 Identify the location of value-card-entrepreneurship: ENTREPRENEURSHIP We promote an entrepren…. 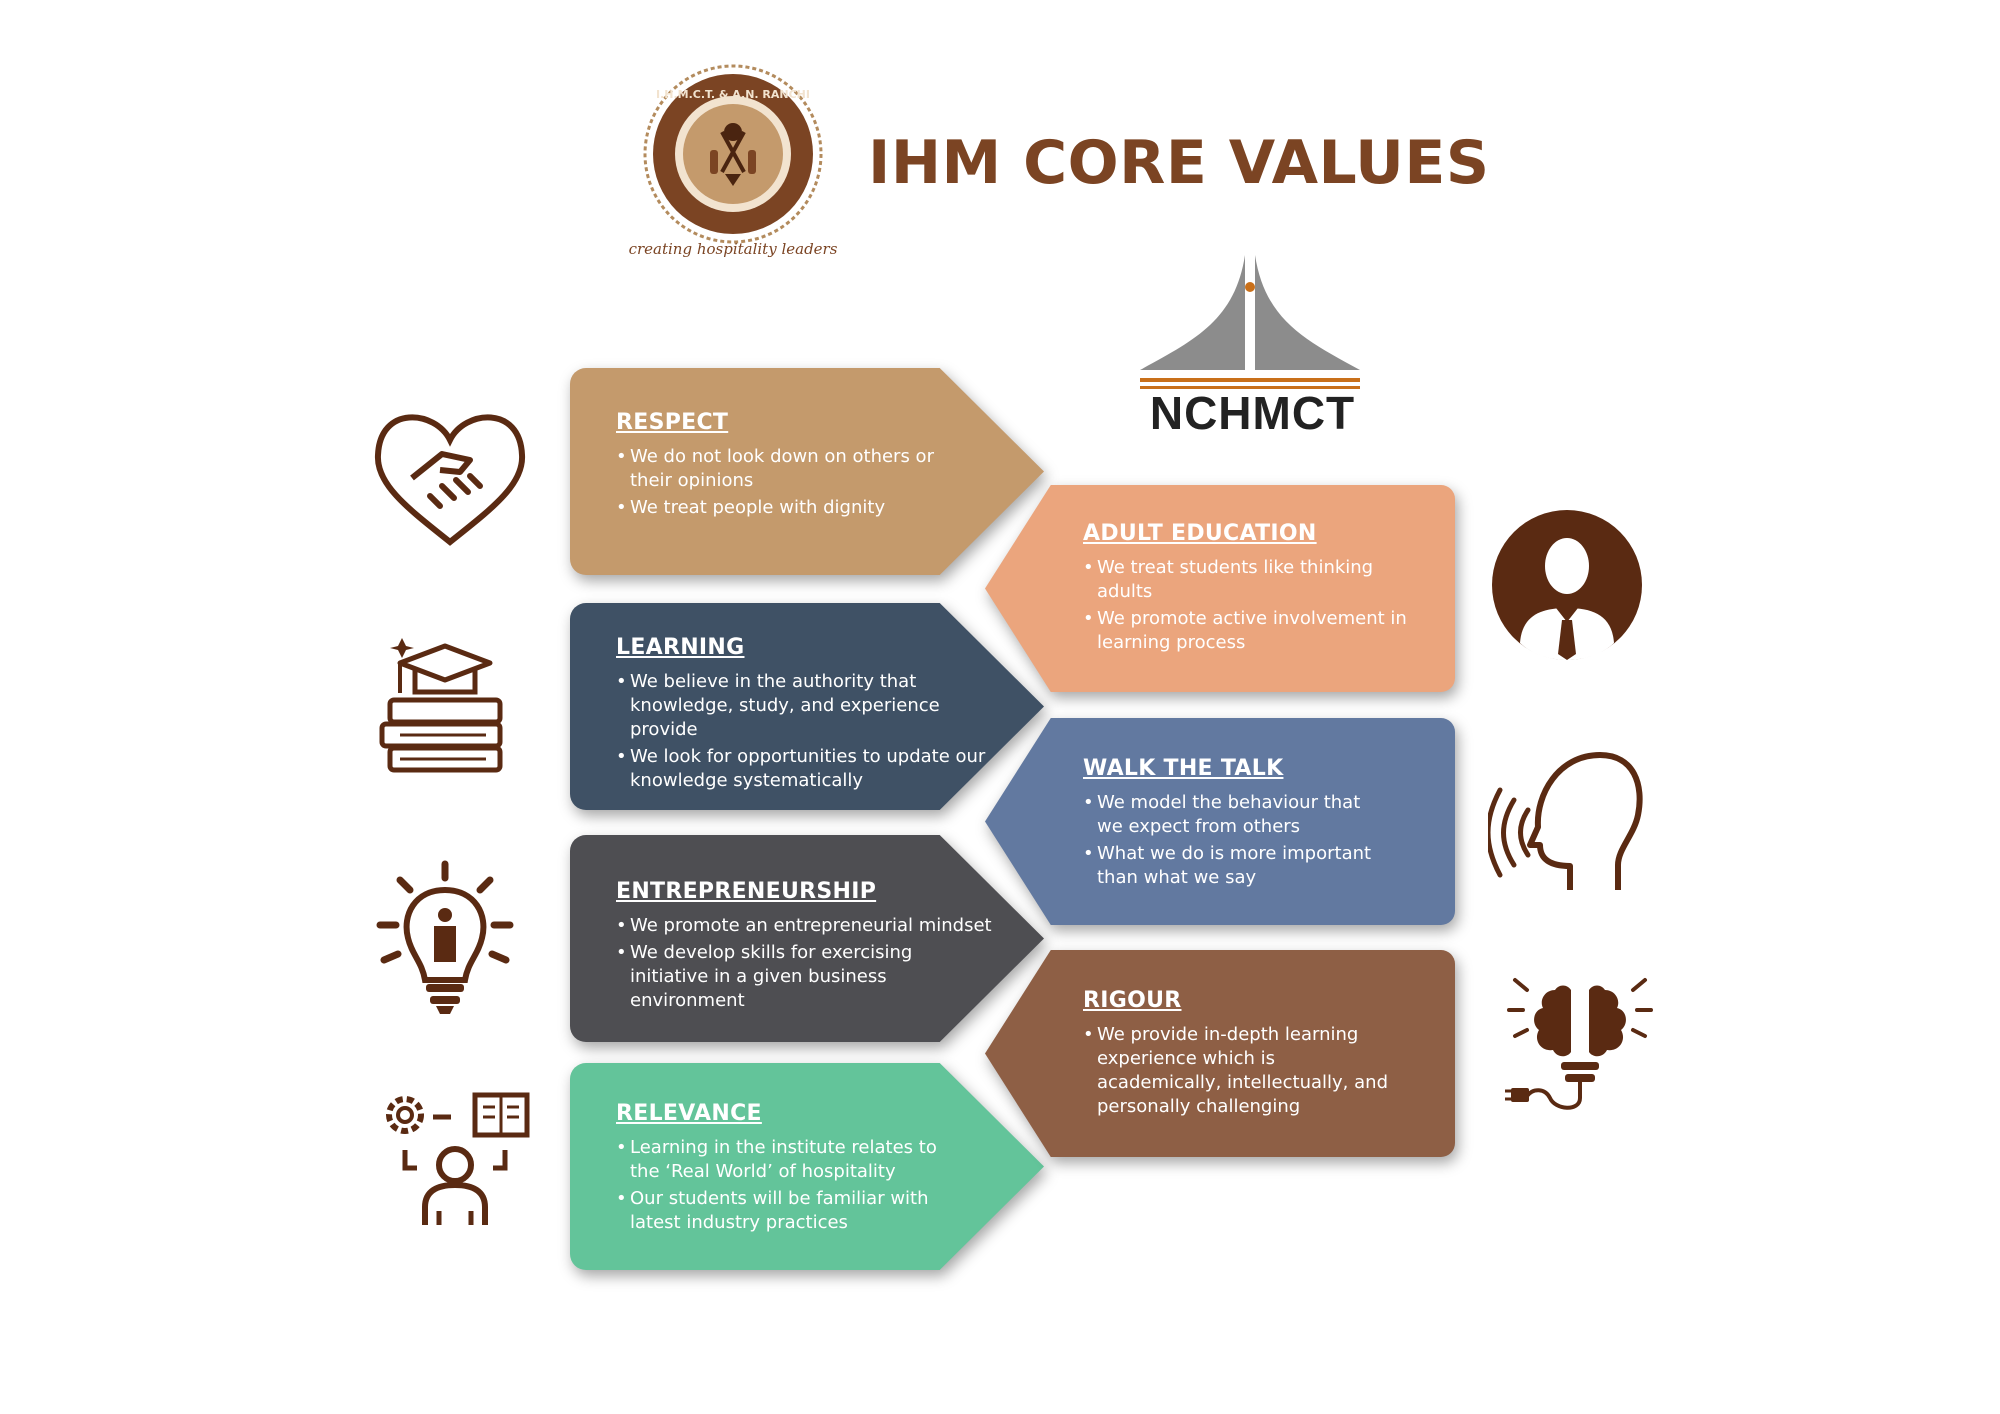
(807, 938).